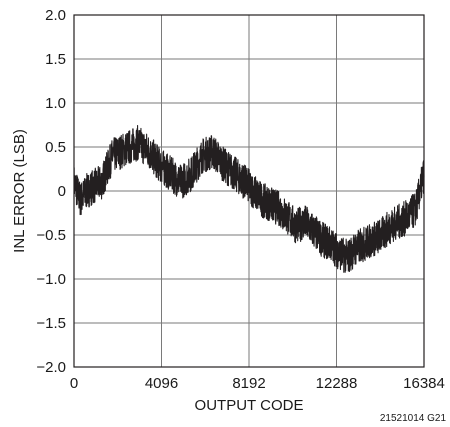  I want to click on y-tick-label: −1.0, so click(51, 279).